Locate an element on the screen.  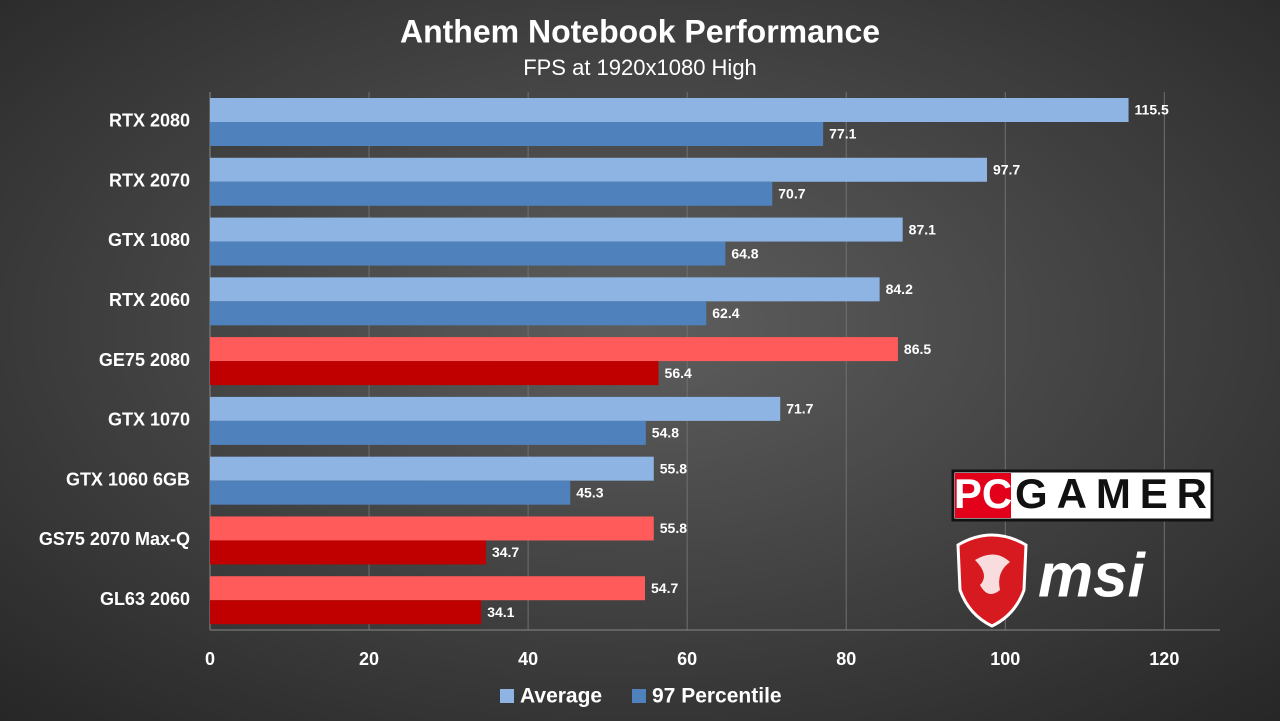
logo-pc: PC is located at coordinates (983, 493).